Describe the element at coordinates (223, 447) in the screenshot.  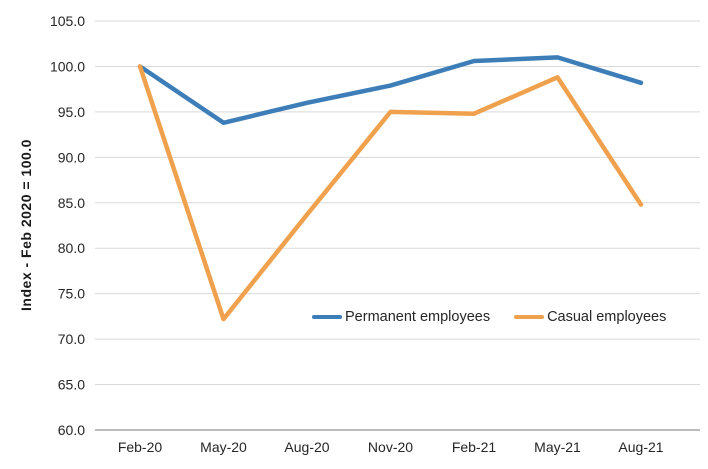
I see `x-tick-label: May-20` at that location.